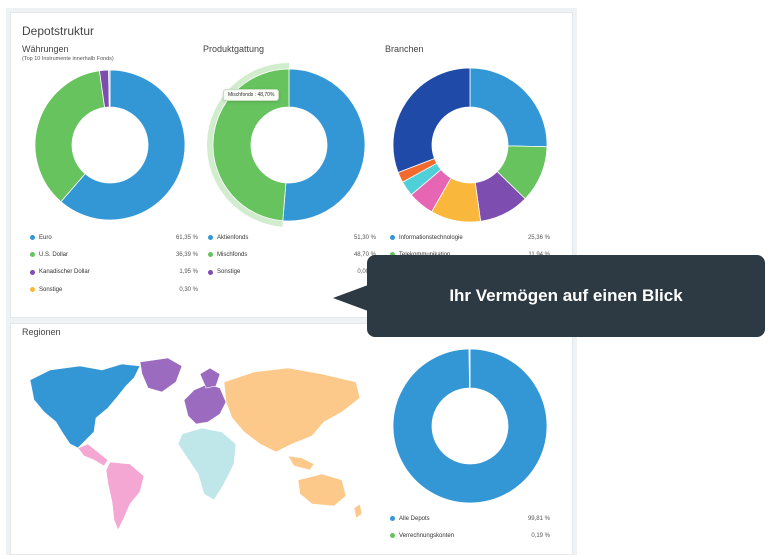  I want to click on chart-tooltip: Mischfonds : 48,70%, so click(251, 95).